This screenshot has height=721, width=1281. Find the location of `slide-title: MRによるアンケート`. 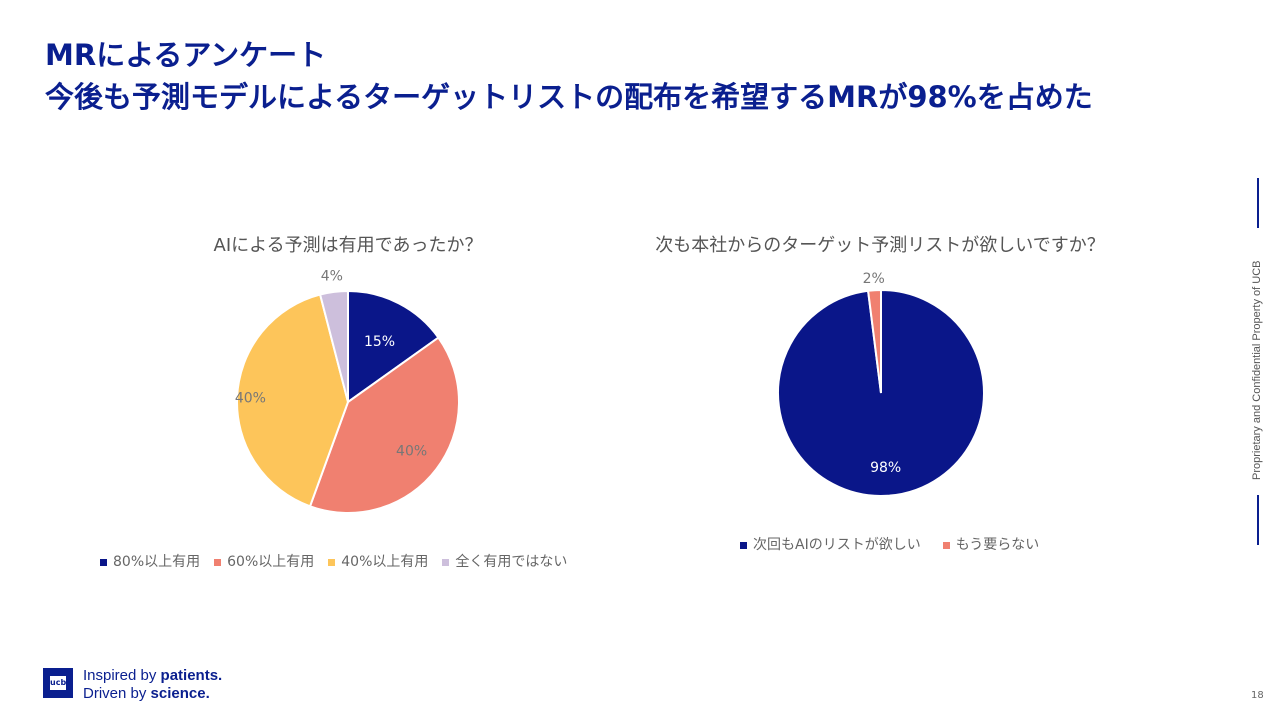

slide-title: MRによるアンケート is located at coordinates (186, 55).